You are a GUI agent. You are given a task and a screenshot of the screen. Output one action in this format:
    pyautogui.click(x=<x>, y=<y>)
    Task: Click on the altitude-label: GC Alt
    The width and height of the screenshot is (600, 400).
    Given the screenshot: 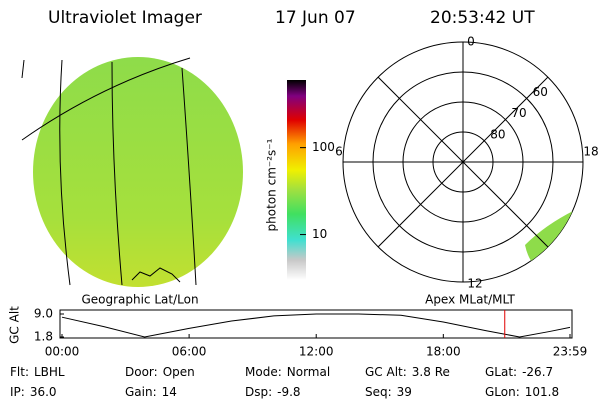 What is the action you would take?
    pyautogui.click(x=15, y=325)
    